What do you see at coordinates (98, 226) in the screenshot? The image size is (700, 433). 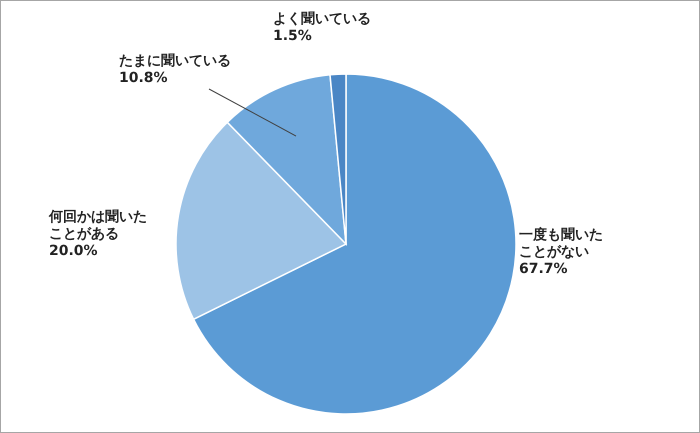 I see `slice-label: 何回かは聞いたことがある` at bounding box center [98, 226].